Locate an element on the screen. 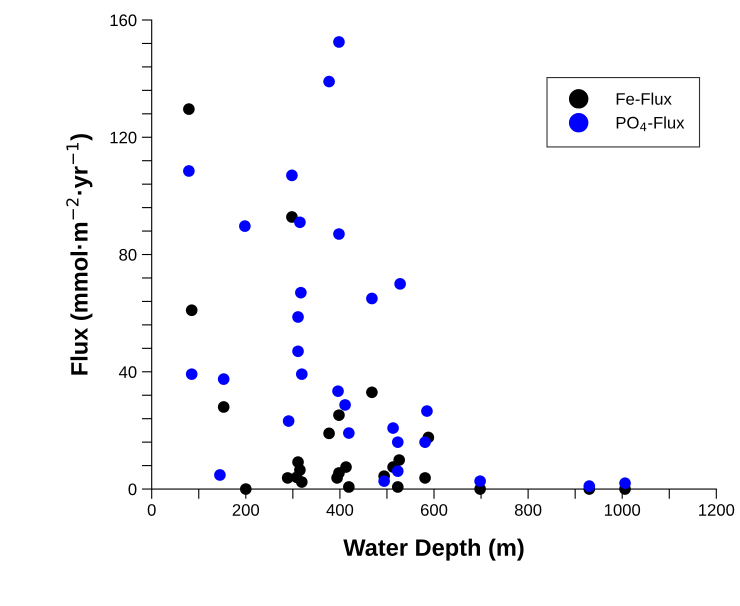  y-axis-title: Flux (mmol·m$^{−2}$·yr$^{−1}$) is located at coordinates (79, 254).